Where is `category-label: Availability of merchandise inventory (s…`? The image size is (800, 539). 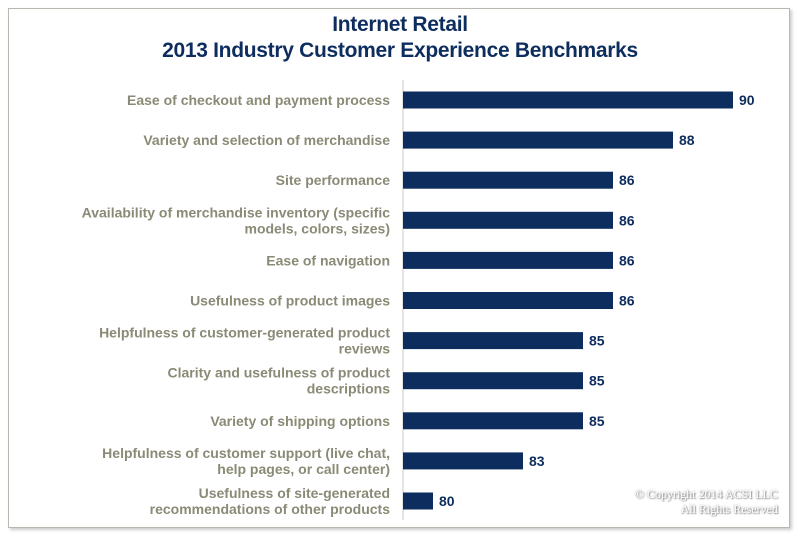
category-label: Availability of merchandise inventory (s… is located at coordinates (236, 220).